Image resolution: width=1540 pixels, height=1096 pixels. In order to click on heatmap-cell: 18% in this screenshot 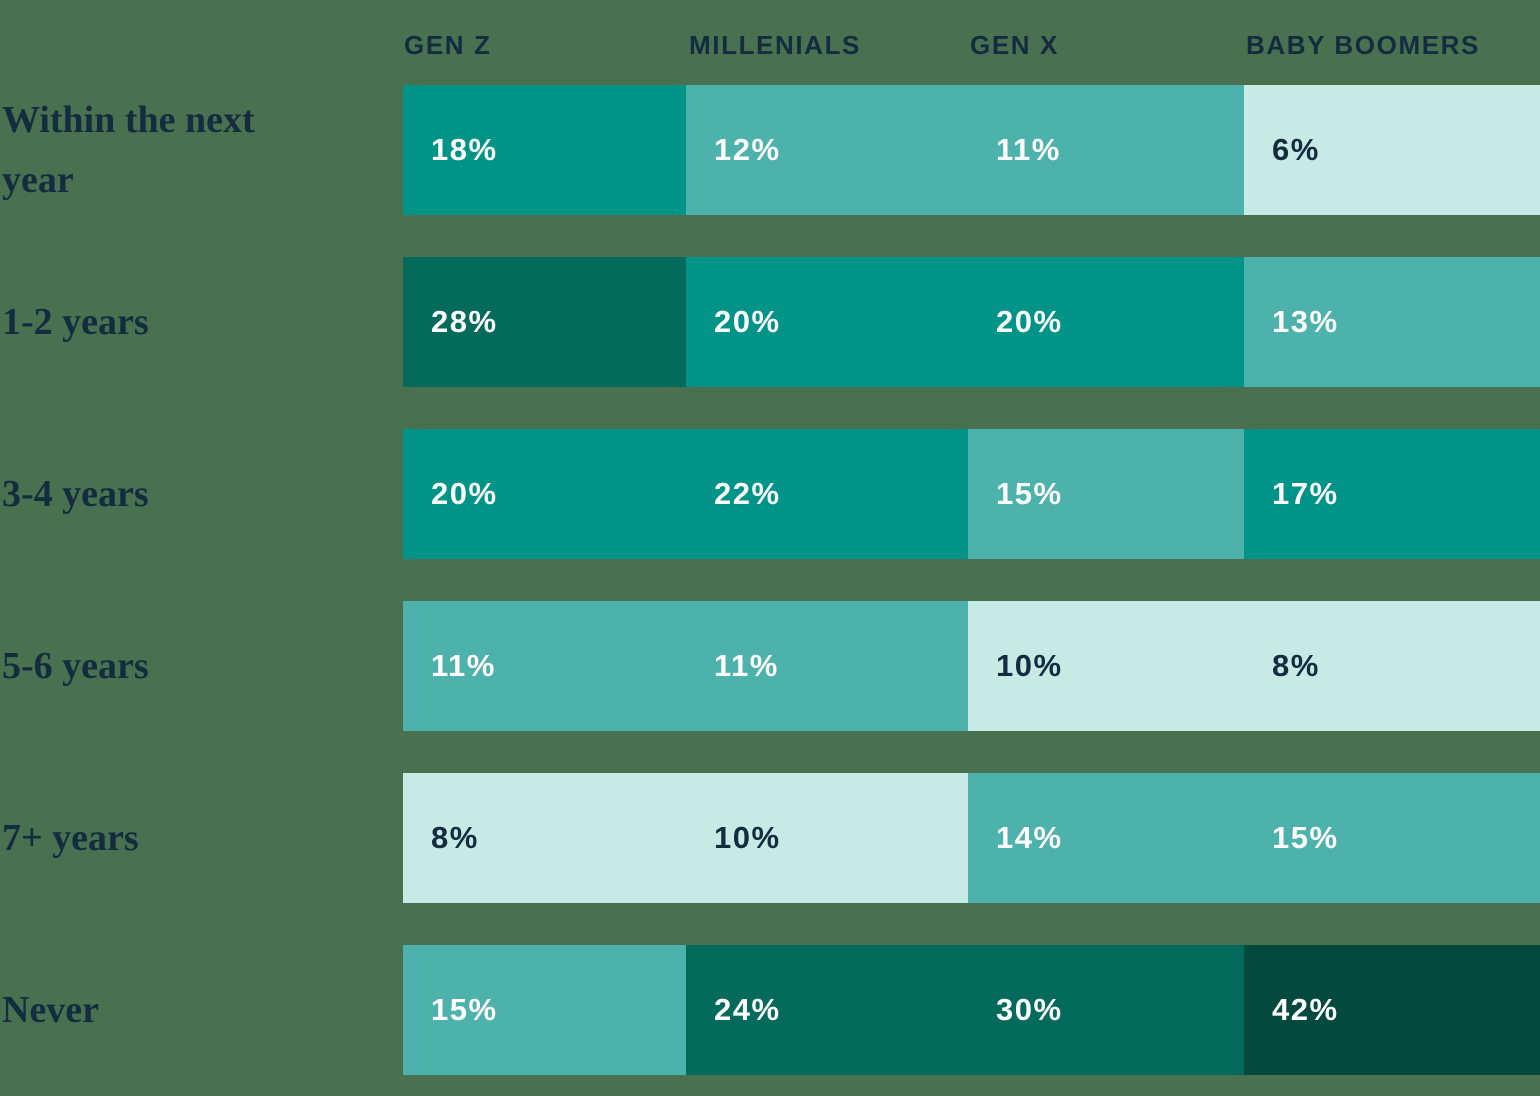, I will do `click(544, 150)`.